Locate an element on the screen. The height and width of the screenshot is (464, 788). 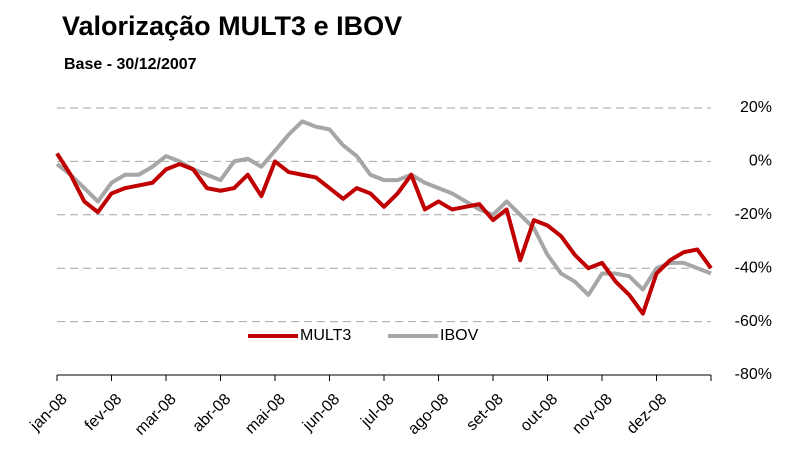
x-tick-label: nov-08 is located at coordinates (592, 414).